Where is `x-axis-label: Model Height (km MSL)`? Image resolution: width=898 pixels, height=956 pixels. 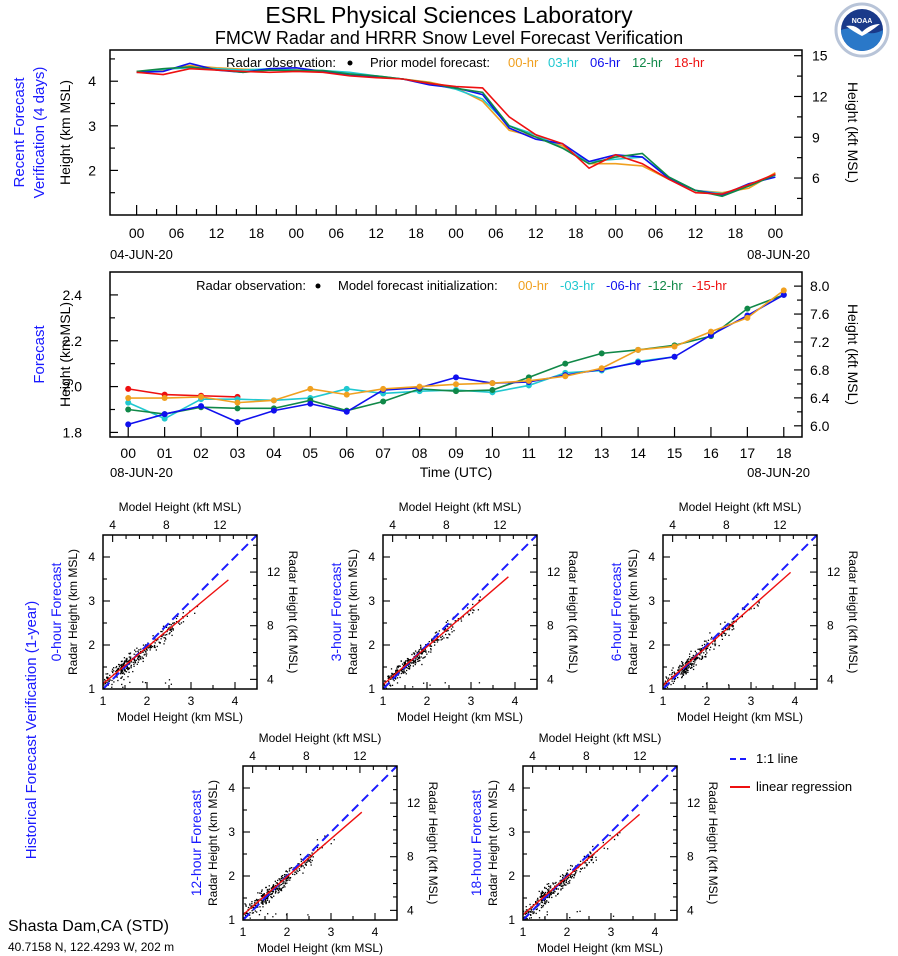
x-axis-label: Model Height (km MSL) is located at coordinates (180, 717).